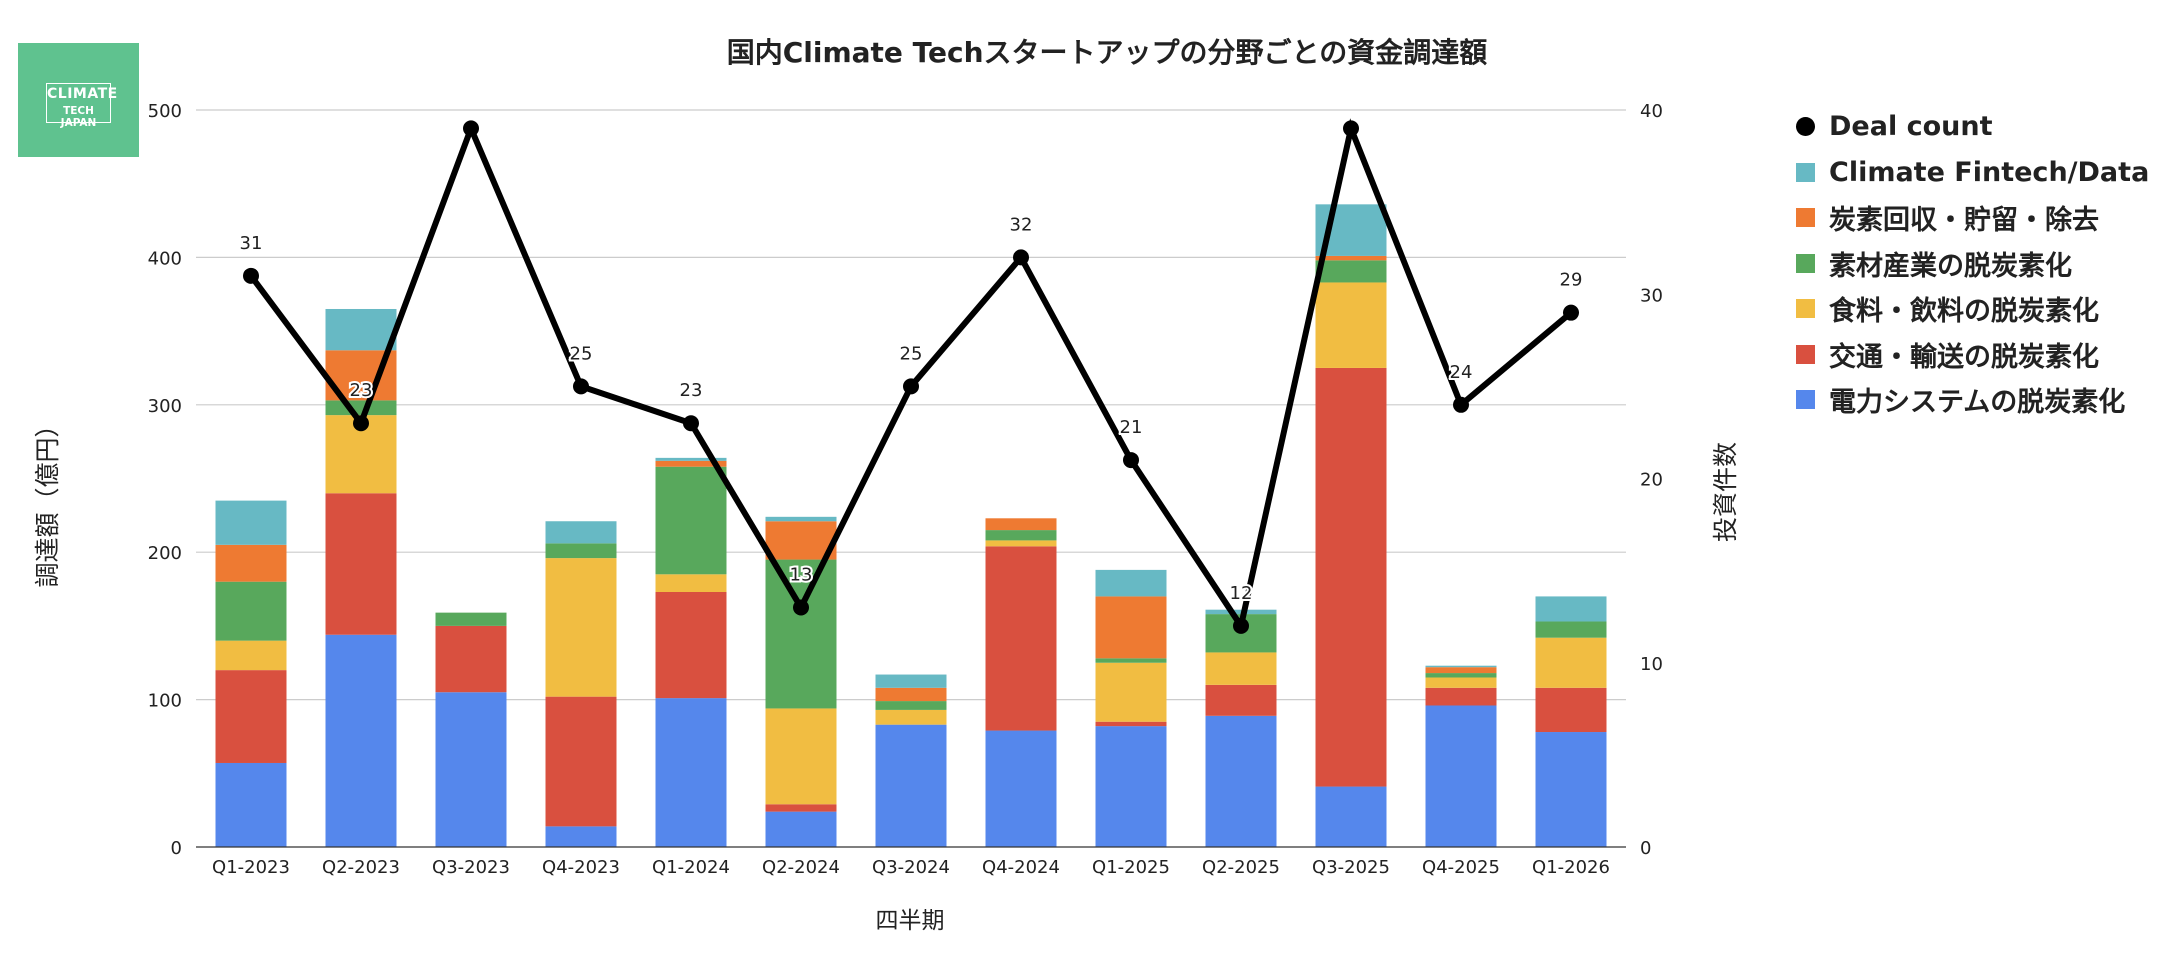  I want to click on x-tick-label: Q2-2024, so click(801, 867).